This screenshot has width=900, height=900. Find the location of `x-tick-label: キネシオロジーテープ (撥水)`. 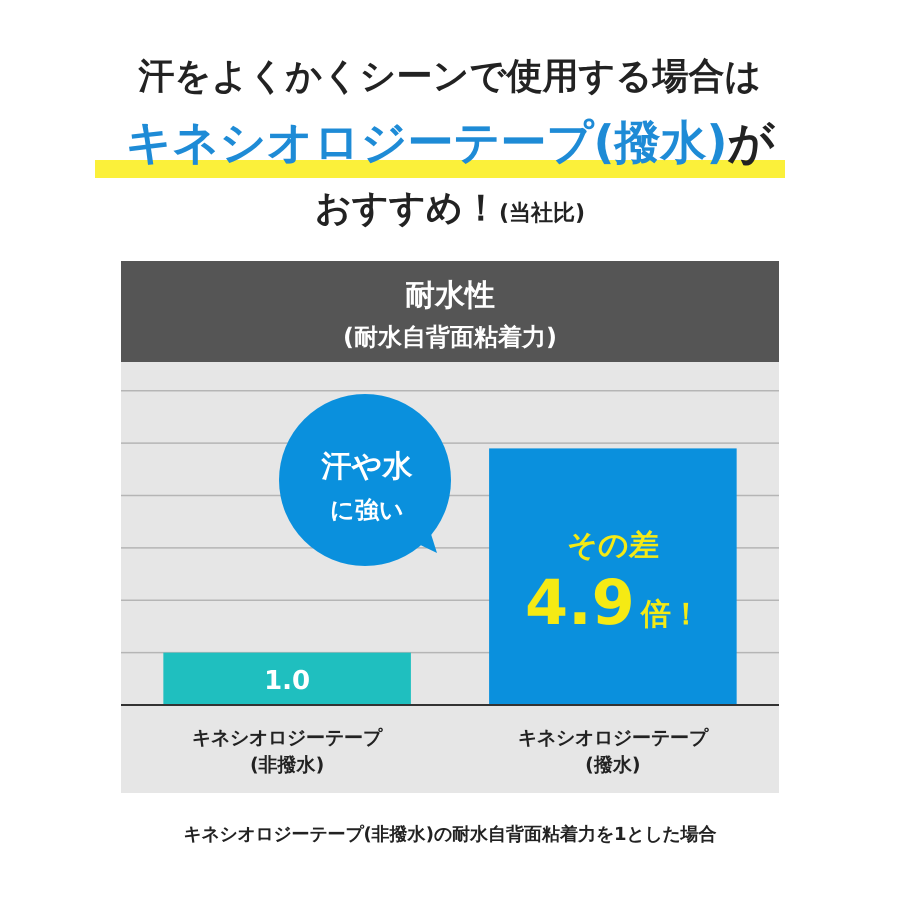

x-tick-label: キネシオロジーテープ (撥水) is located at coordinates (613, 751).